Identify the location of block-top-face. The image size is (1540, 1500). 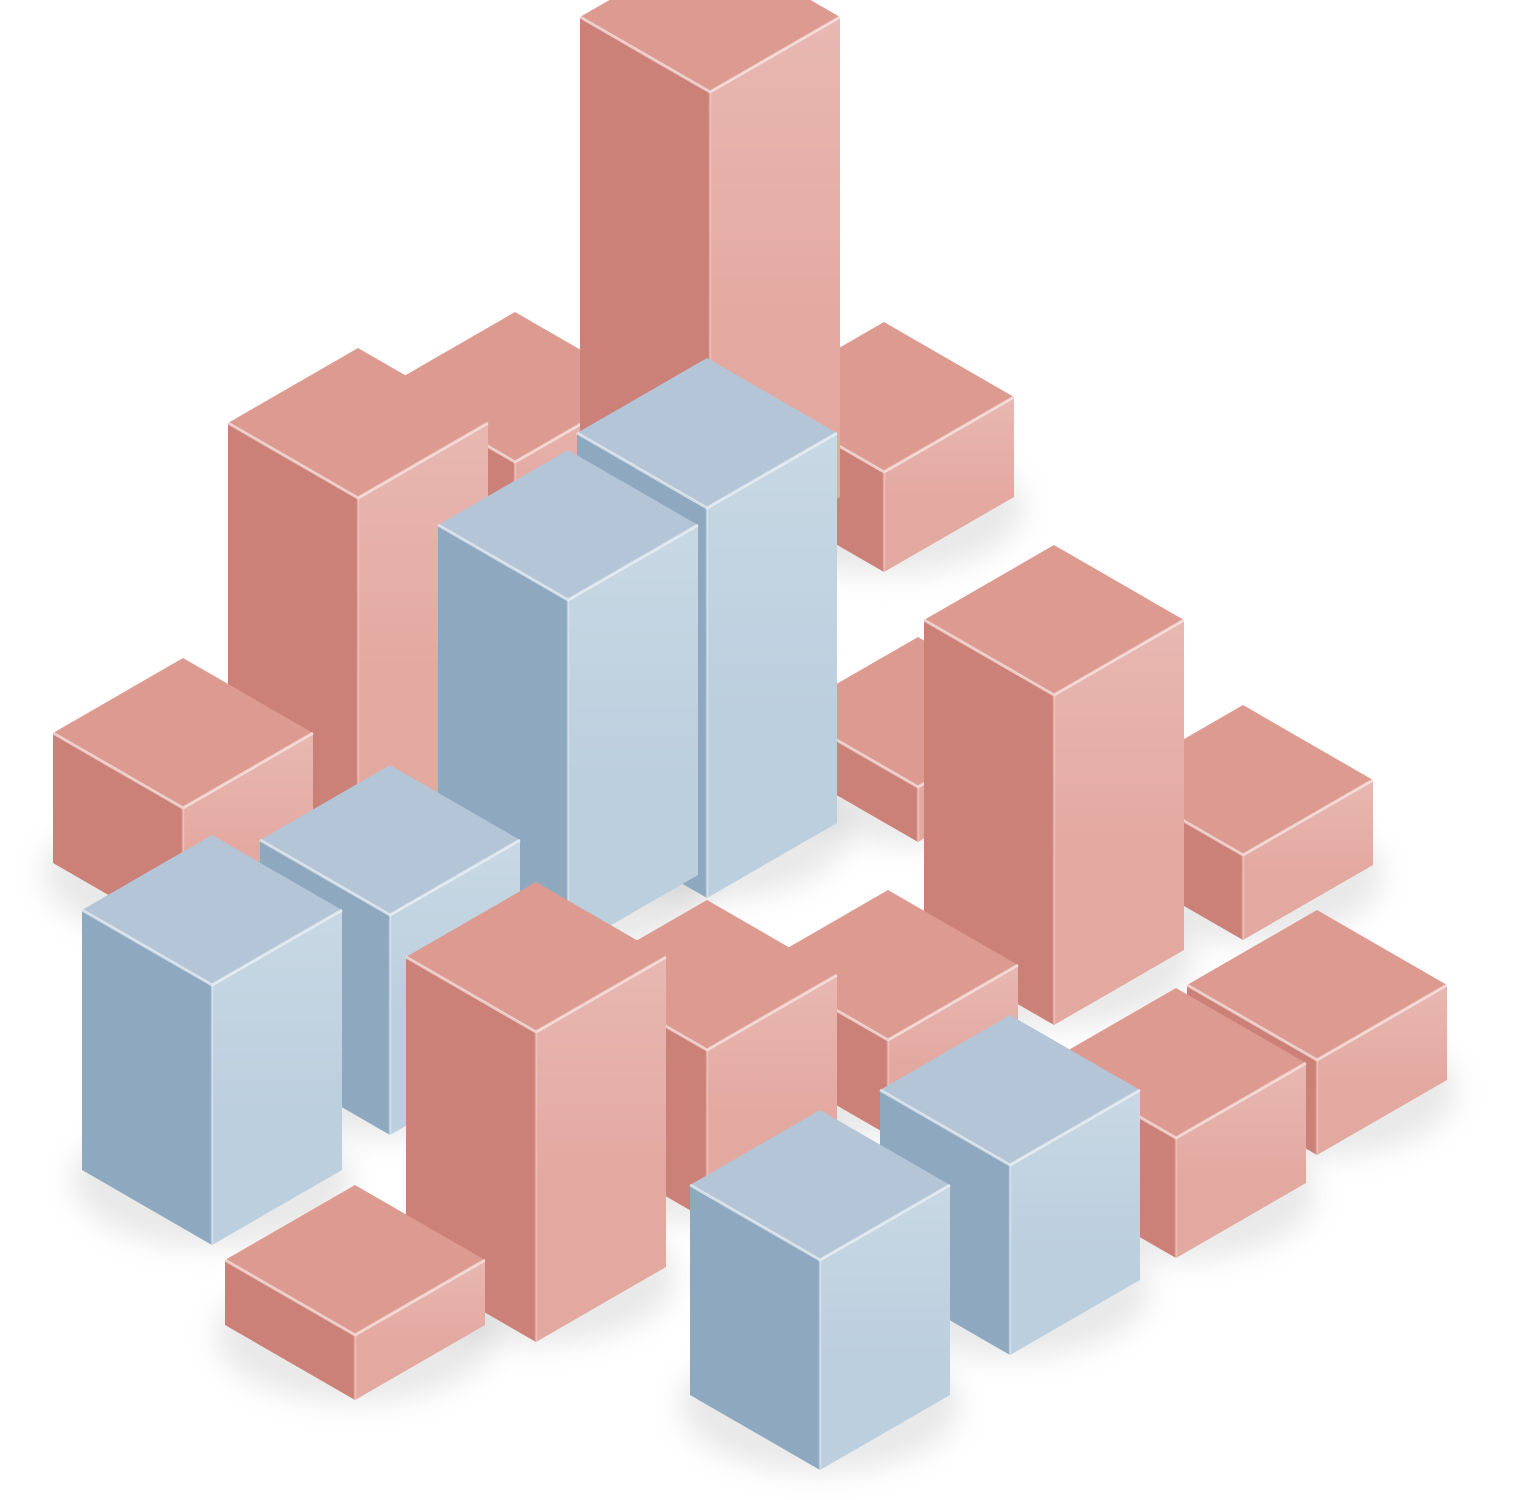
(710, 46).